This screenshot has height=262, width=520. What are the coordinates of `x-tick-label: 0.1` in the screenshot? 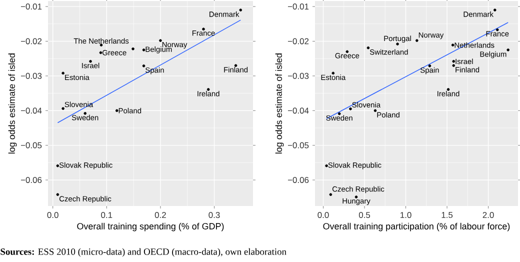 It's located at (106, 215).